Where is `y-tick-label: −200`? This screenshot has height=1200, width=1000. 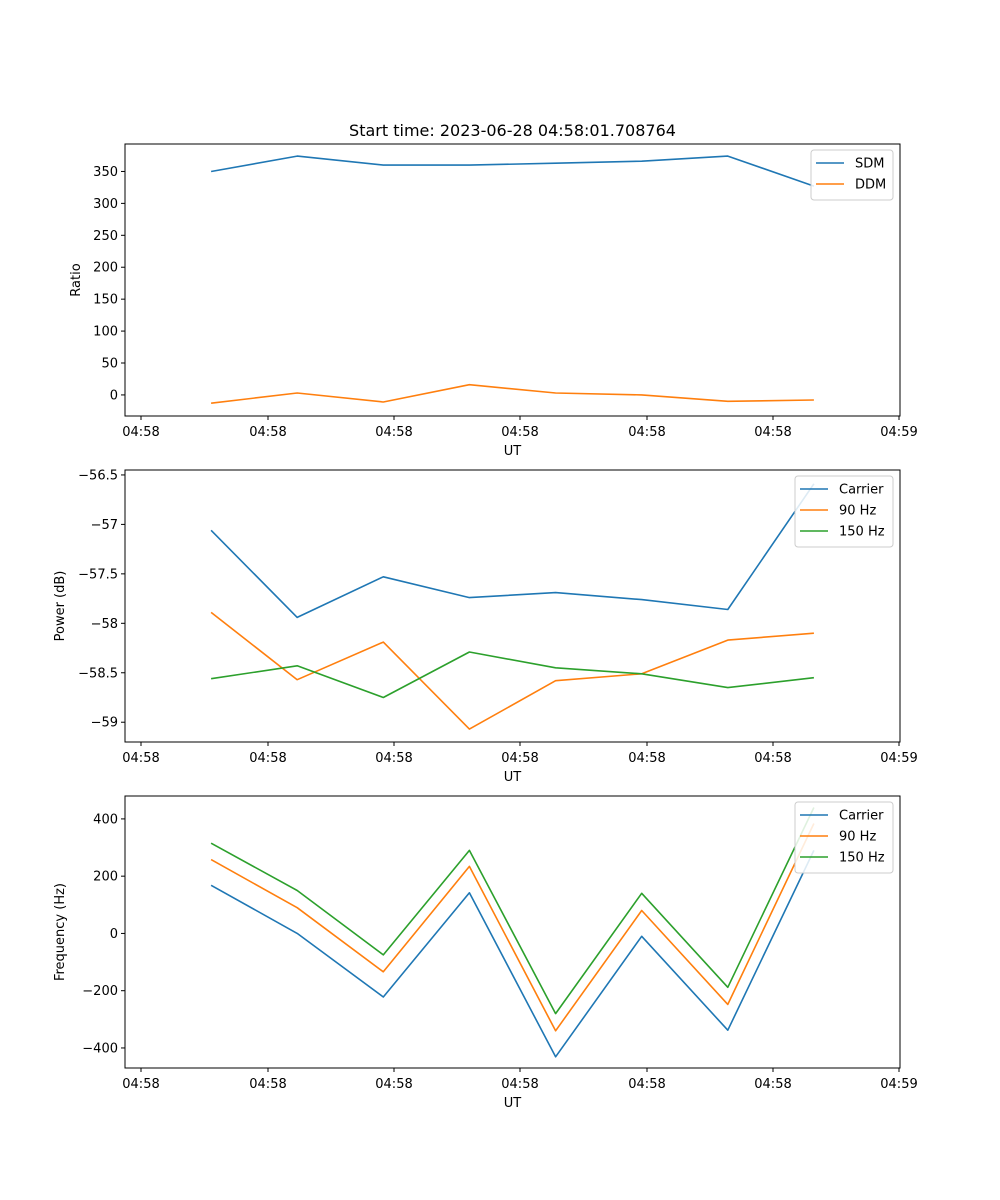
y-tick-label: −200 is located at coordinates (100, 991).